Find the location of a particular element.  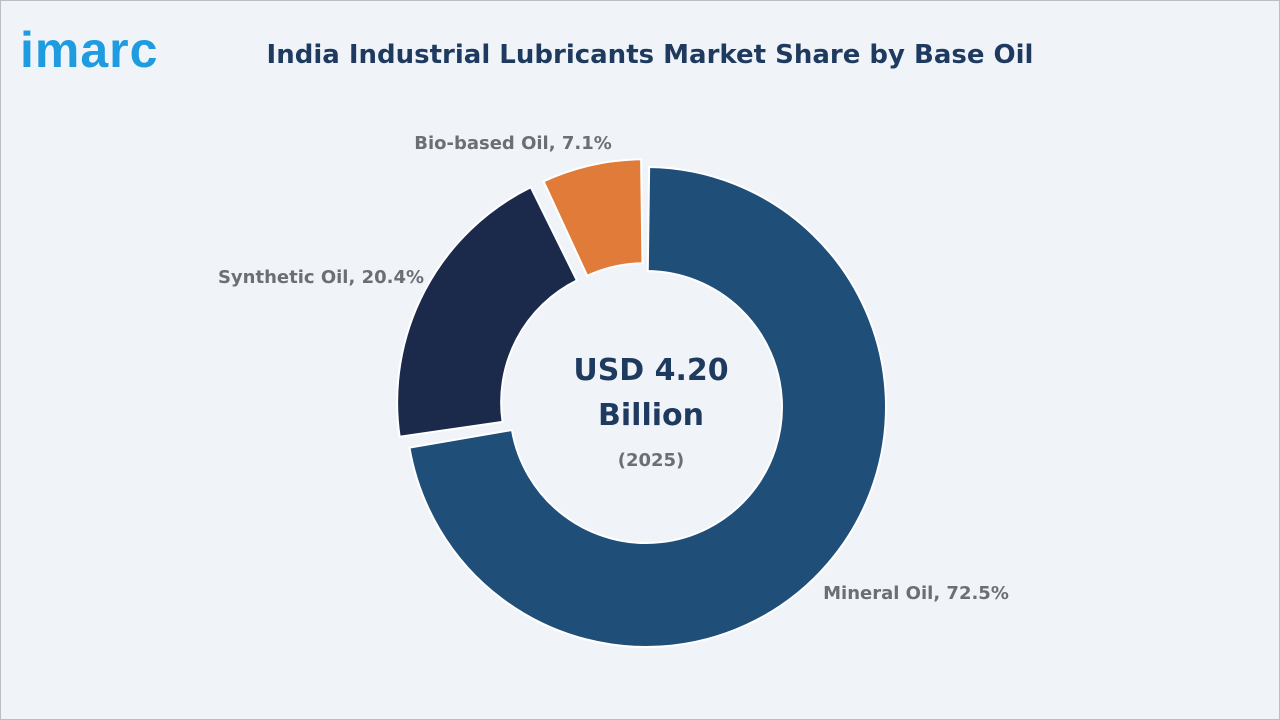

center-value-line2: Billion is located at coordinates (651, 415).